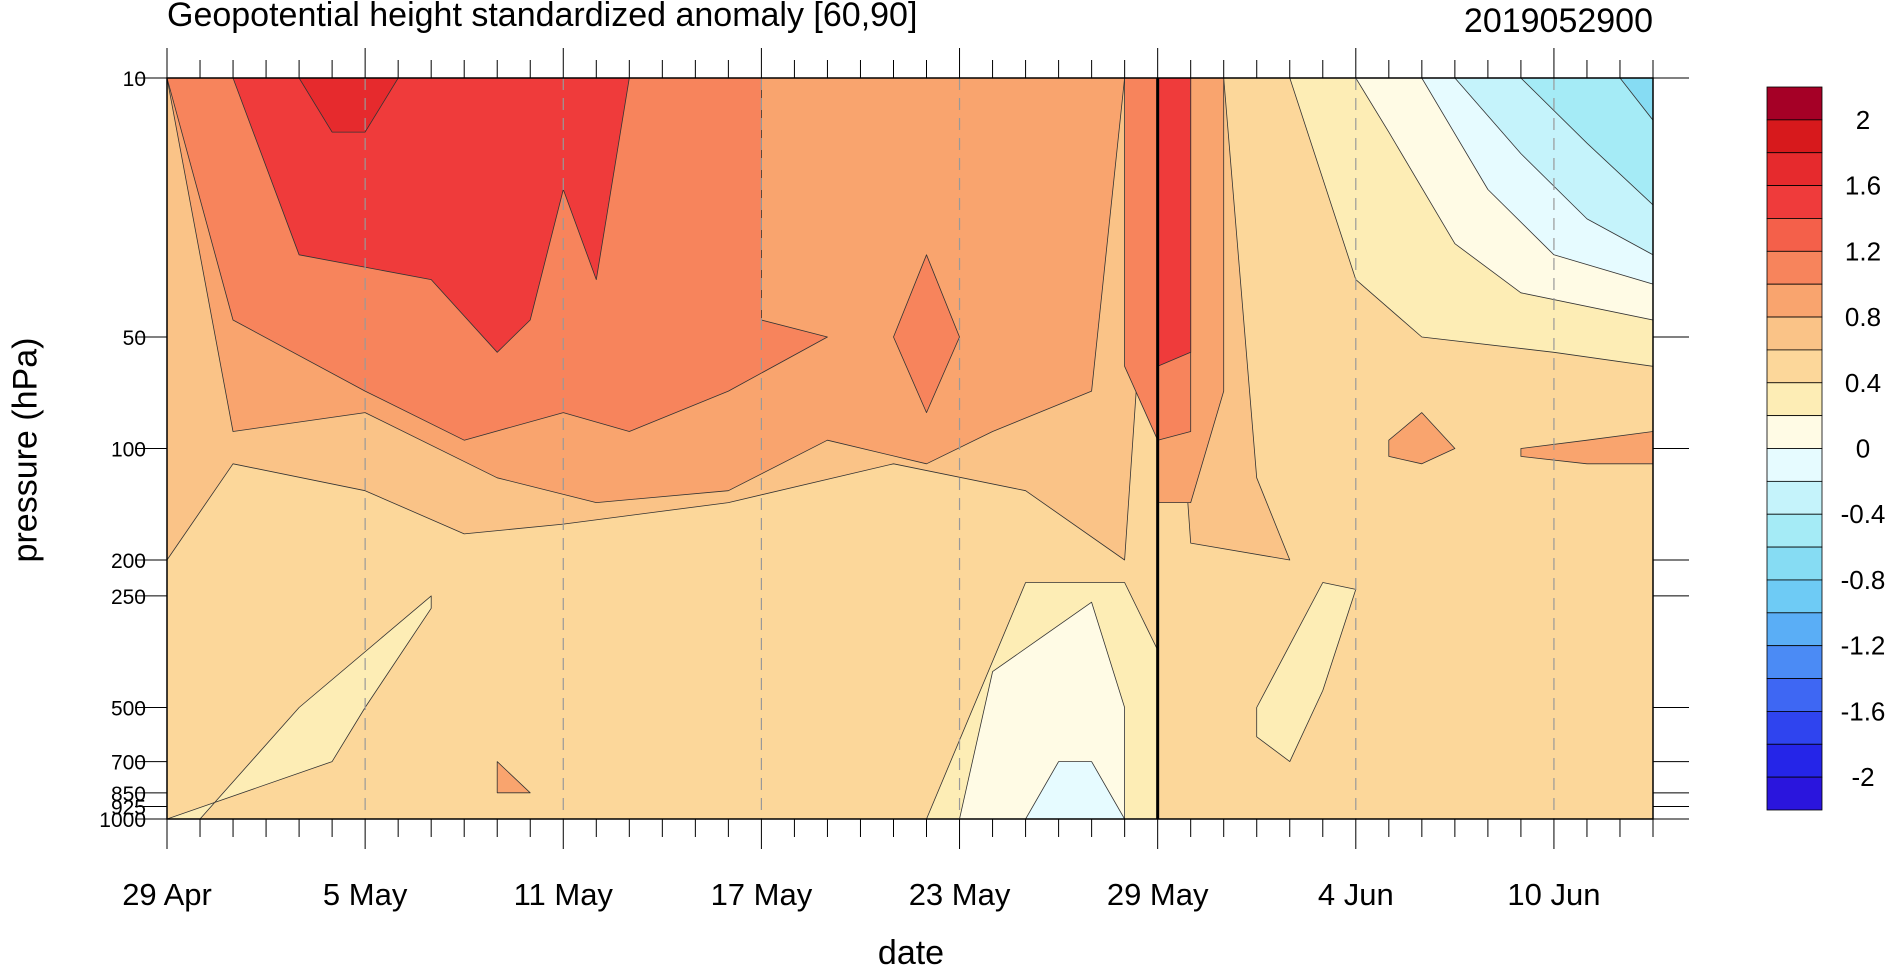 The width and height of the screenshot is (1889, 973). Describe the element at coordinates (1863, 514) in the screenshot. I see `colorbar-label-6: -0.4` at that location.